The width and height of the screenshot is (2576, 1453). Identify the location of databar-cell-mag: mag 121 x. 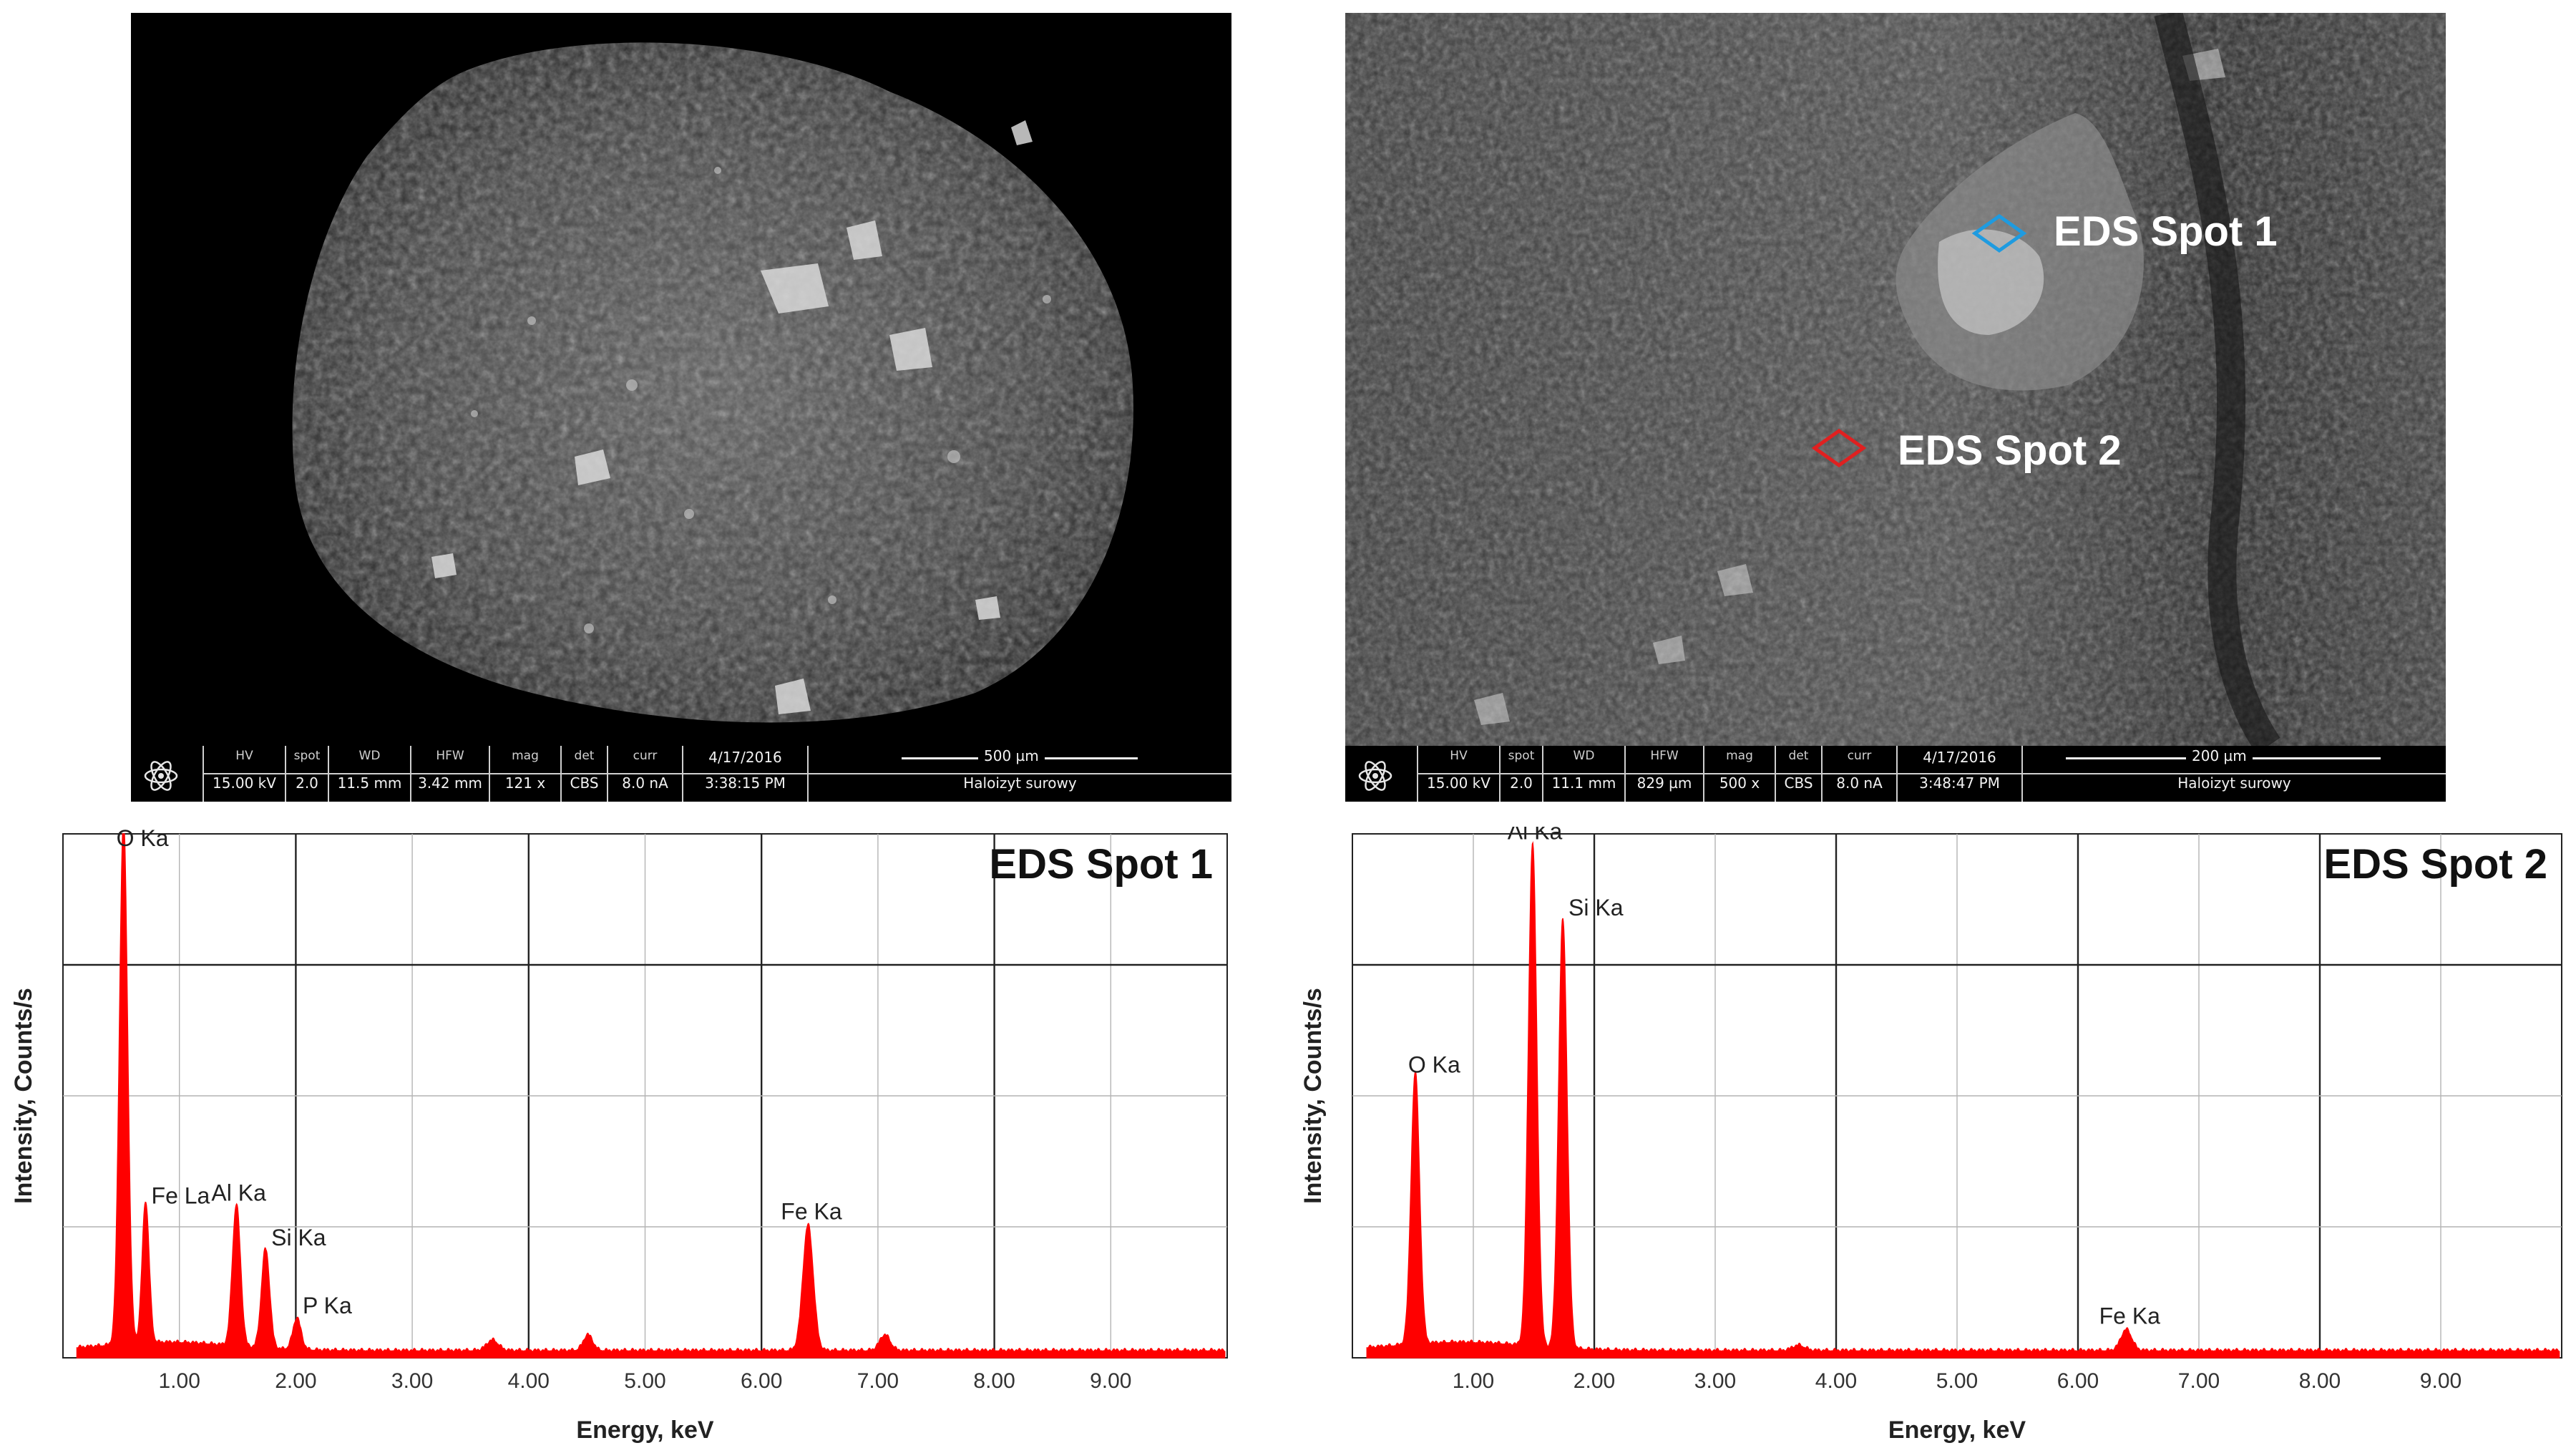
(524, 774).